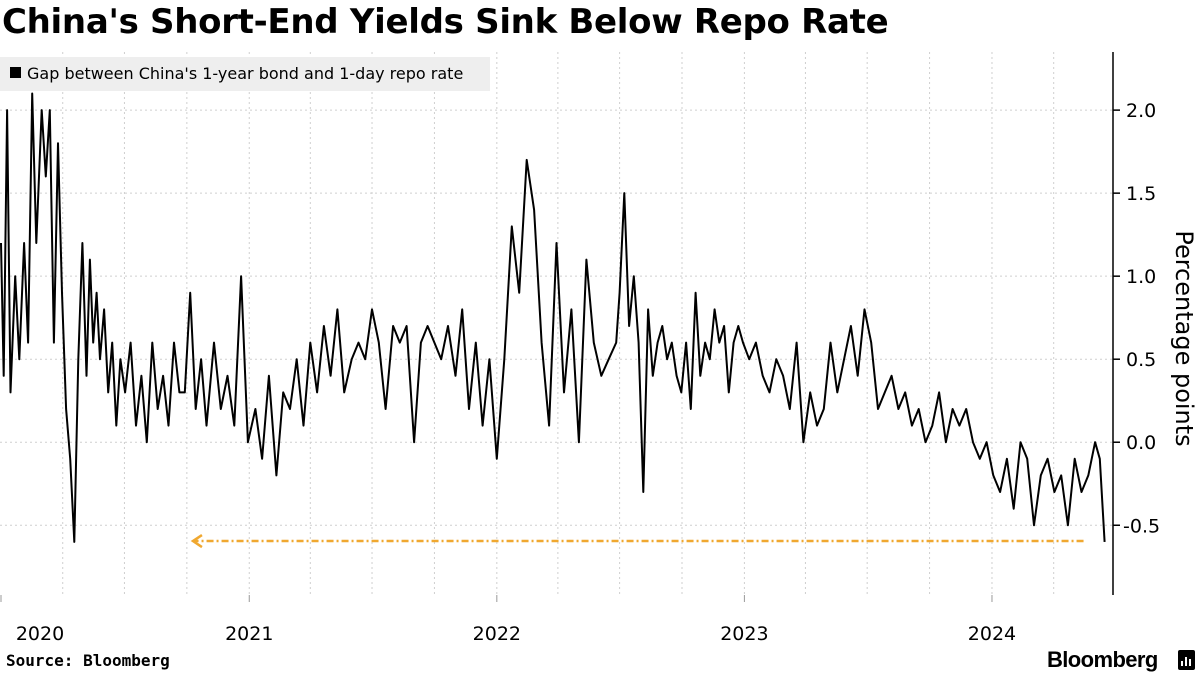 Image resolution: width=1200 pixels, height=675 pixels. Describe the element at coordinates (992, 634) in the screenshot. I see `x-tick-label: 2024` at that location.